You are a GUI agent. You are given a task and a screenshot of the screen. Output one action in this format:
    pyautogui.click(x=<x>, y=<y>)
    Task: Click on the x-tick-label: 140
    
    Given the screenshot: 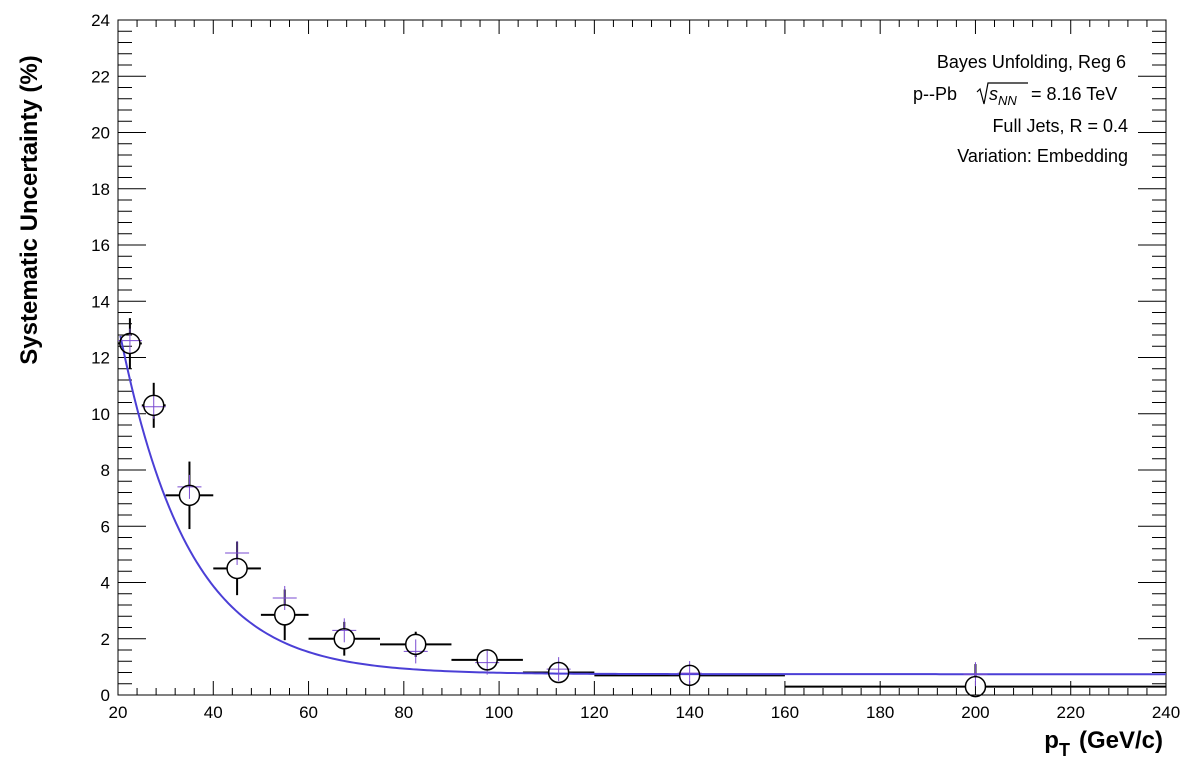 What is the action you would take?
    pyautogui.click(x=689, y=712)
    